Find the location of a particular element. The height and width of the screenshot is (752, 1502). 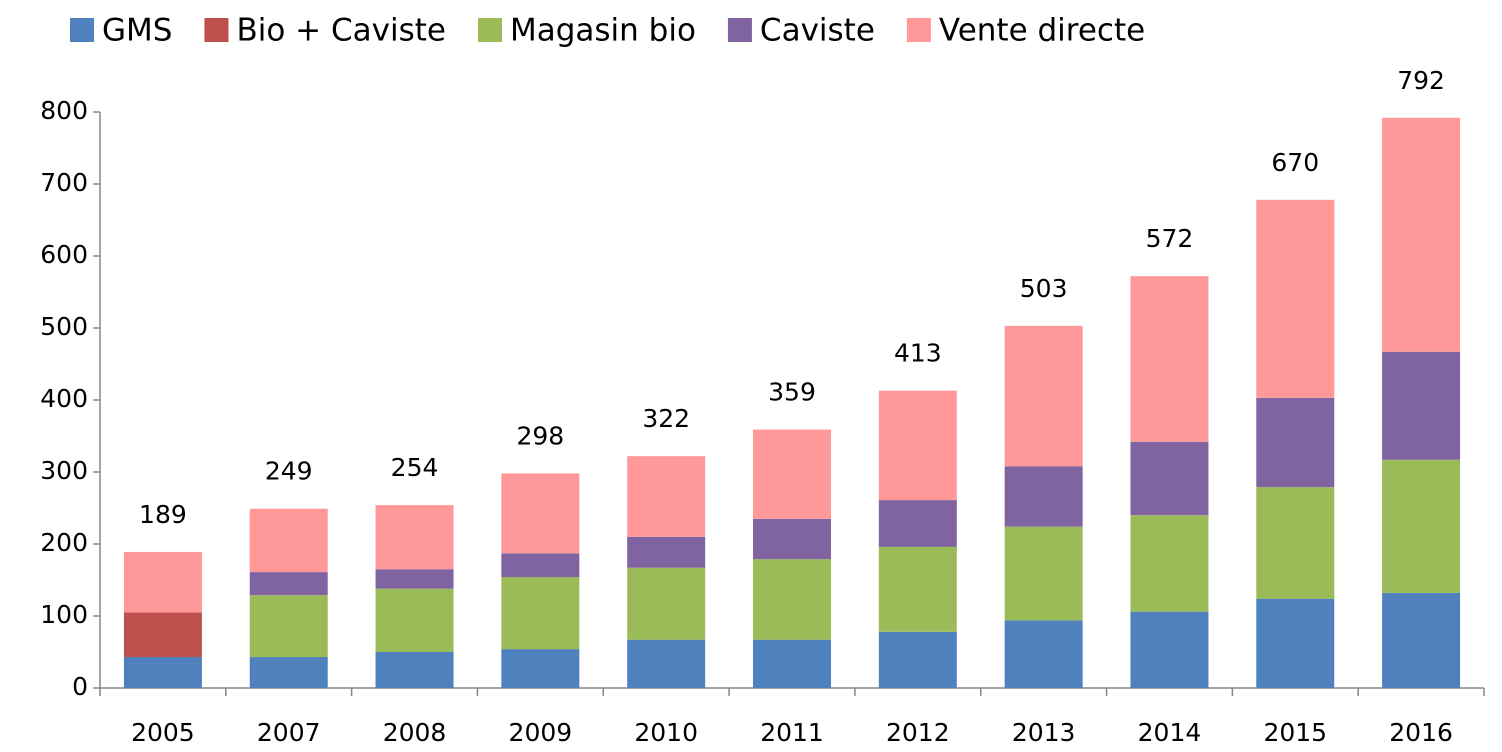

total-label: 670 is located at coordinates (1295, 162).